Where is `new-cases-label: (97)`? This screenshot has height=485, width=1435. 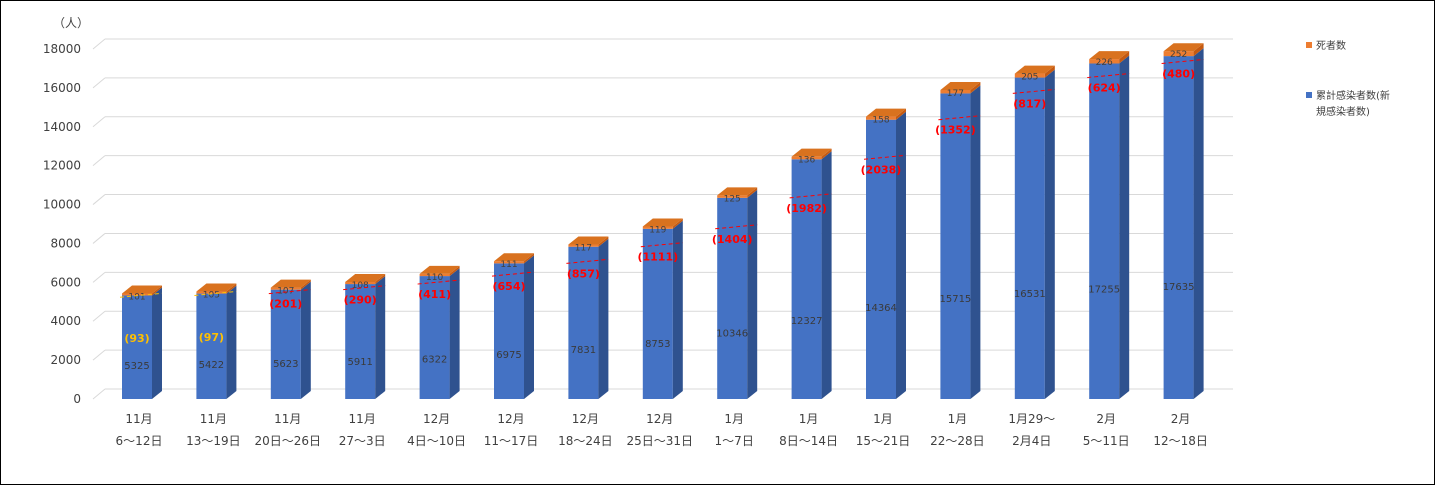
new-cases-label: (97) is located at coordinates (211, 337).